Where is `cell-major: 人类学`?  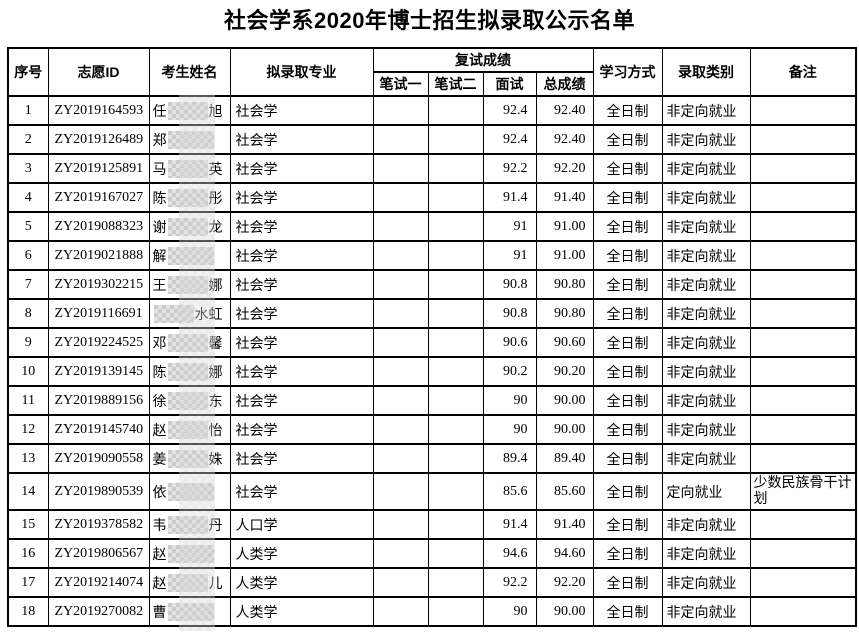 cell-major: 人类学 is located at coordinates (301, 582).